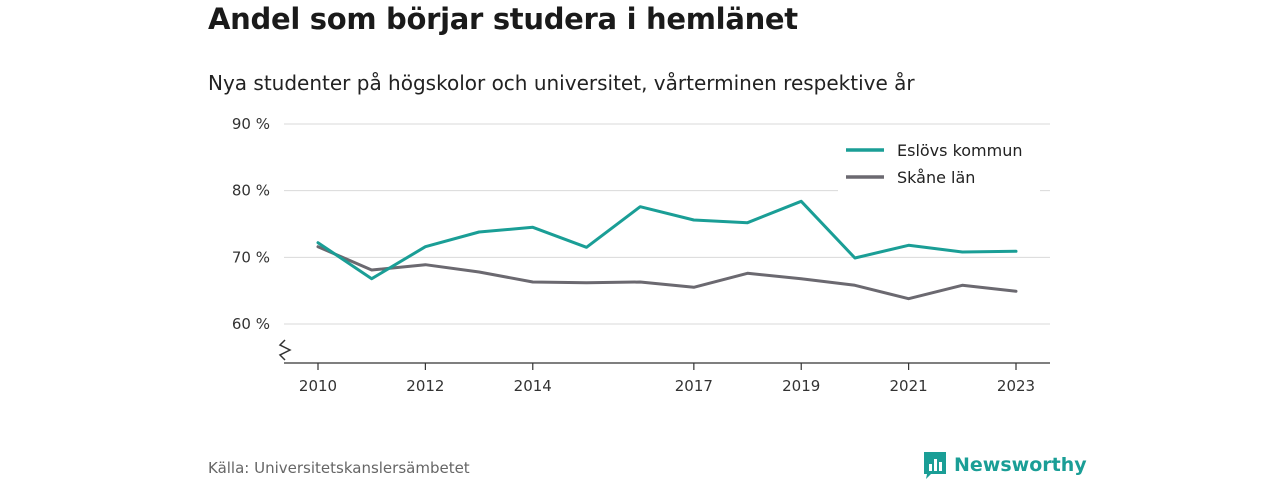 The height and width of the screenshot is (480, 1280). What do you see at coordinates (339, 468) in the screenshot?
I see `source-note: Källa: Universitetskanslersämbetet` at bounding box center [339, 468].